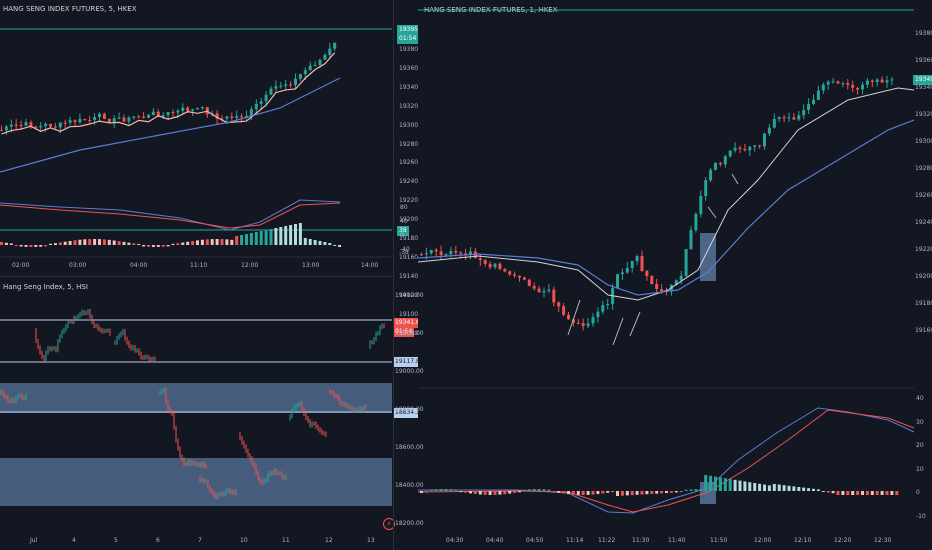  Describe the element at coordinates (389, 524) in the screenshot. I see `lightning-icon: ⚡` at that location.